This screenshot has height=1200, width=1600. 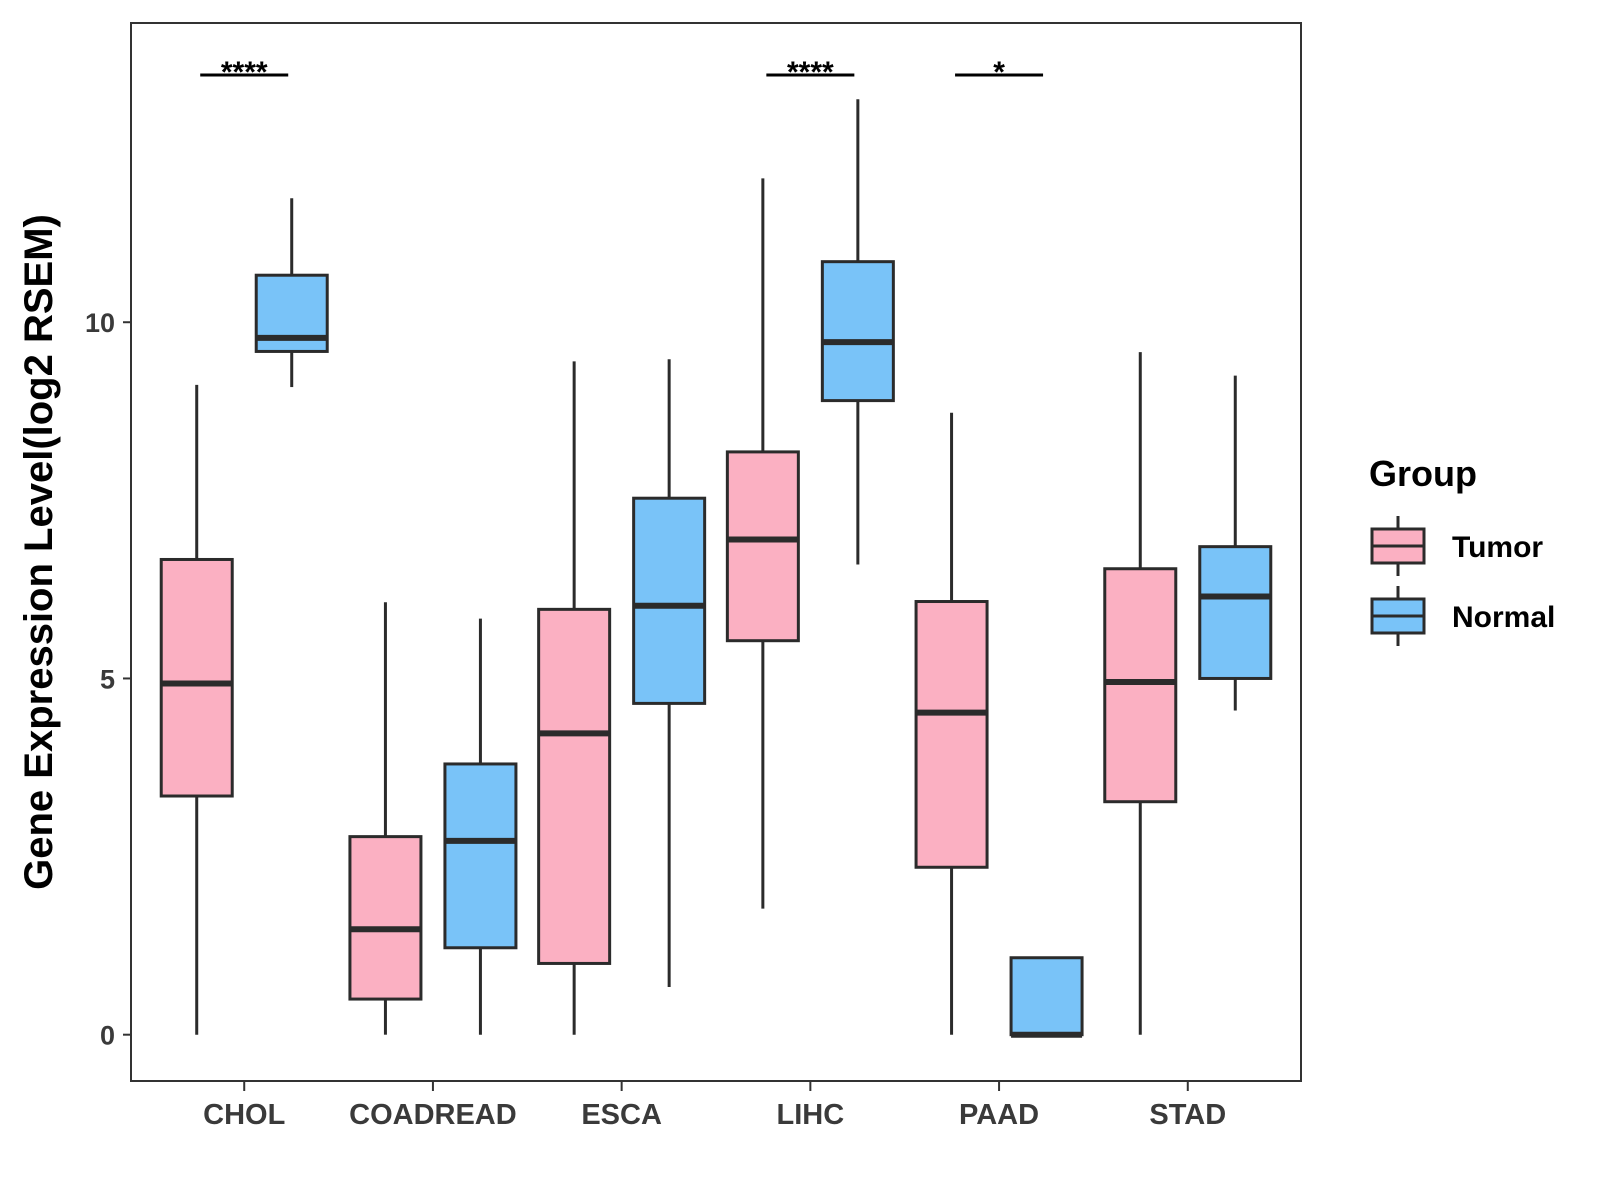 What do you see at coordinates (811, 1115) in the screenshot?
I see `x-tick-label: LIHC` at bounding box center [811, 1115].